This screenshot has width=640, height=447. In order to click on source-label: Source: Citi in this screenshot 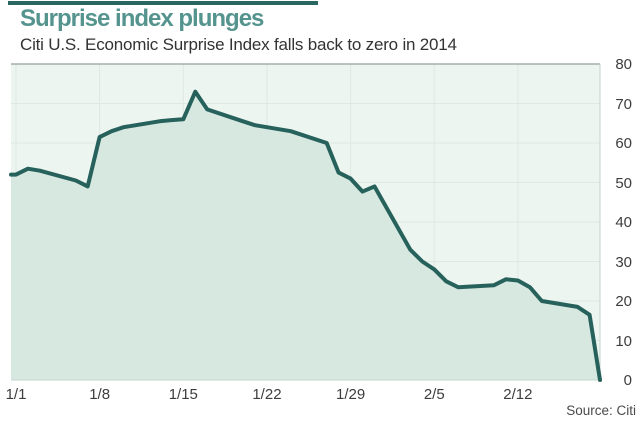, I will do `click(601, 410)`.